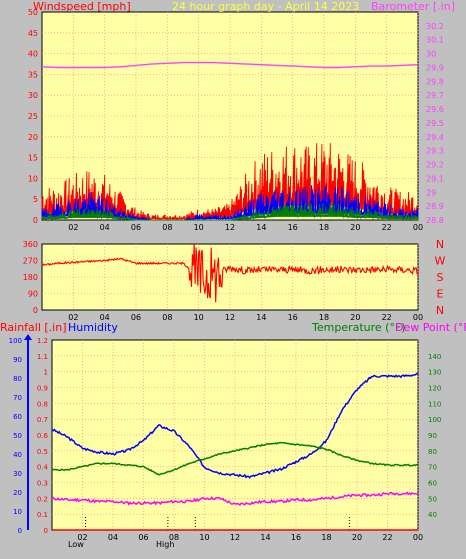 This screenshot has width=466, height=559. What do you see at coordinates (387, 227) in the screenshot?
I see `wind-x-tick-label: 22` at bounding box center [387, 227].